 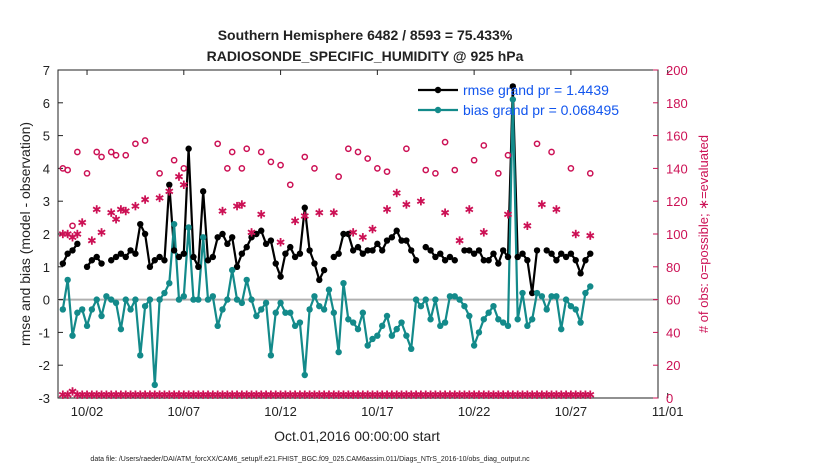 I want to click on y-right-tick-label: 60, so click(x=673, y=300).